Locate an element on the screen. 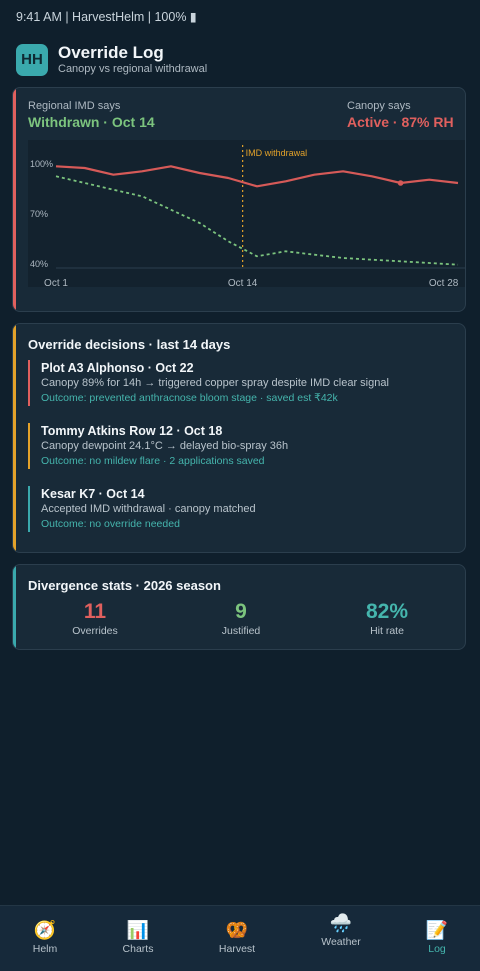 This screenshot has width=480, height=971. nav-log: 📝 Log is located at coordinates (437, 937).